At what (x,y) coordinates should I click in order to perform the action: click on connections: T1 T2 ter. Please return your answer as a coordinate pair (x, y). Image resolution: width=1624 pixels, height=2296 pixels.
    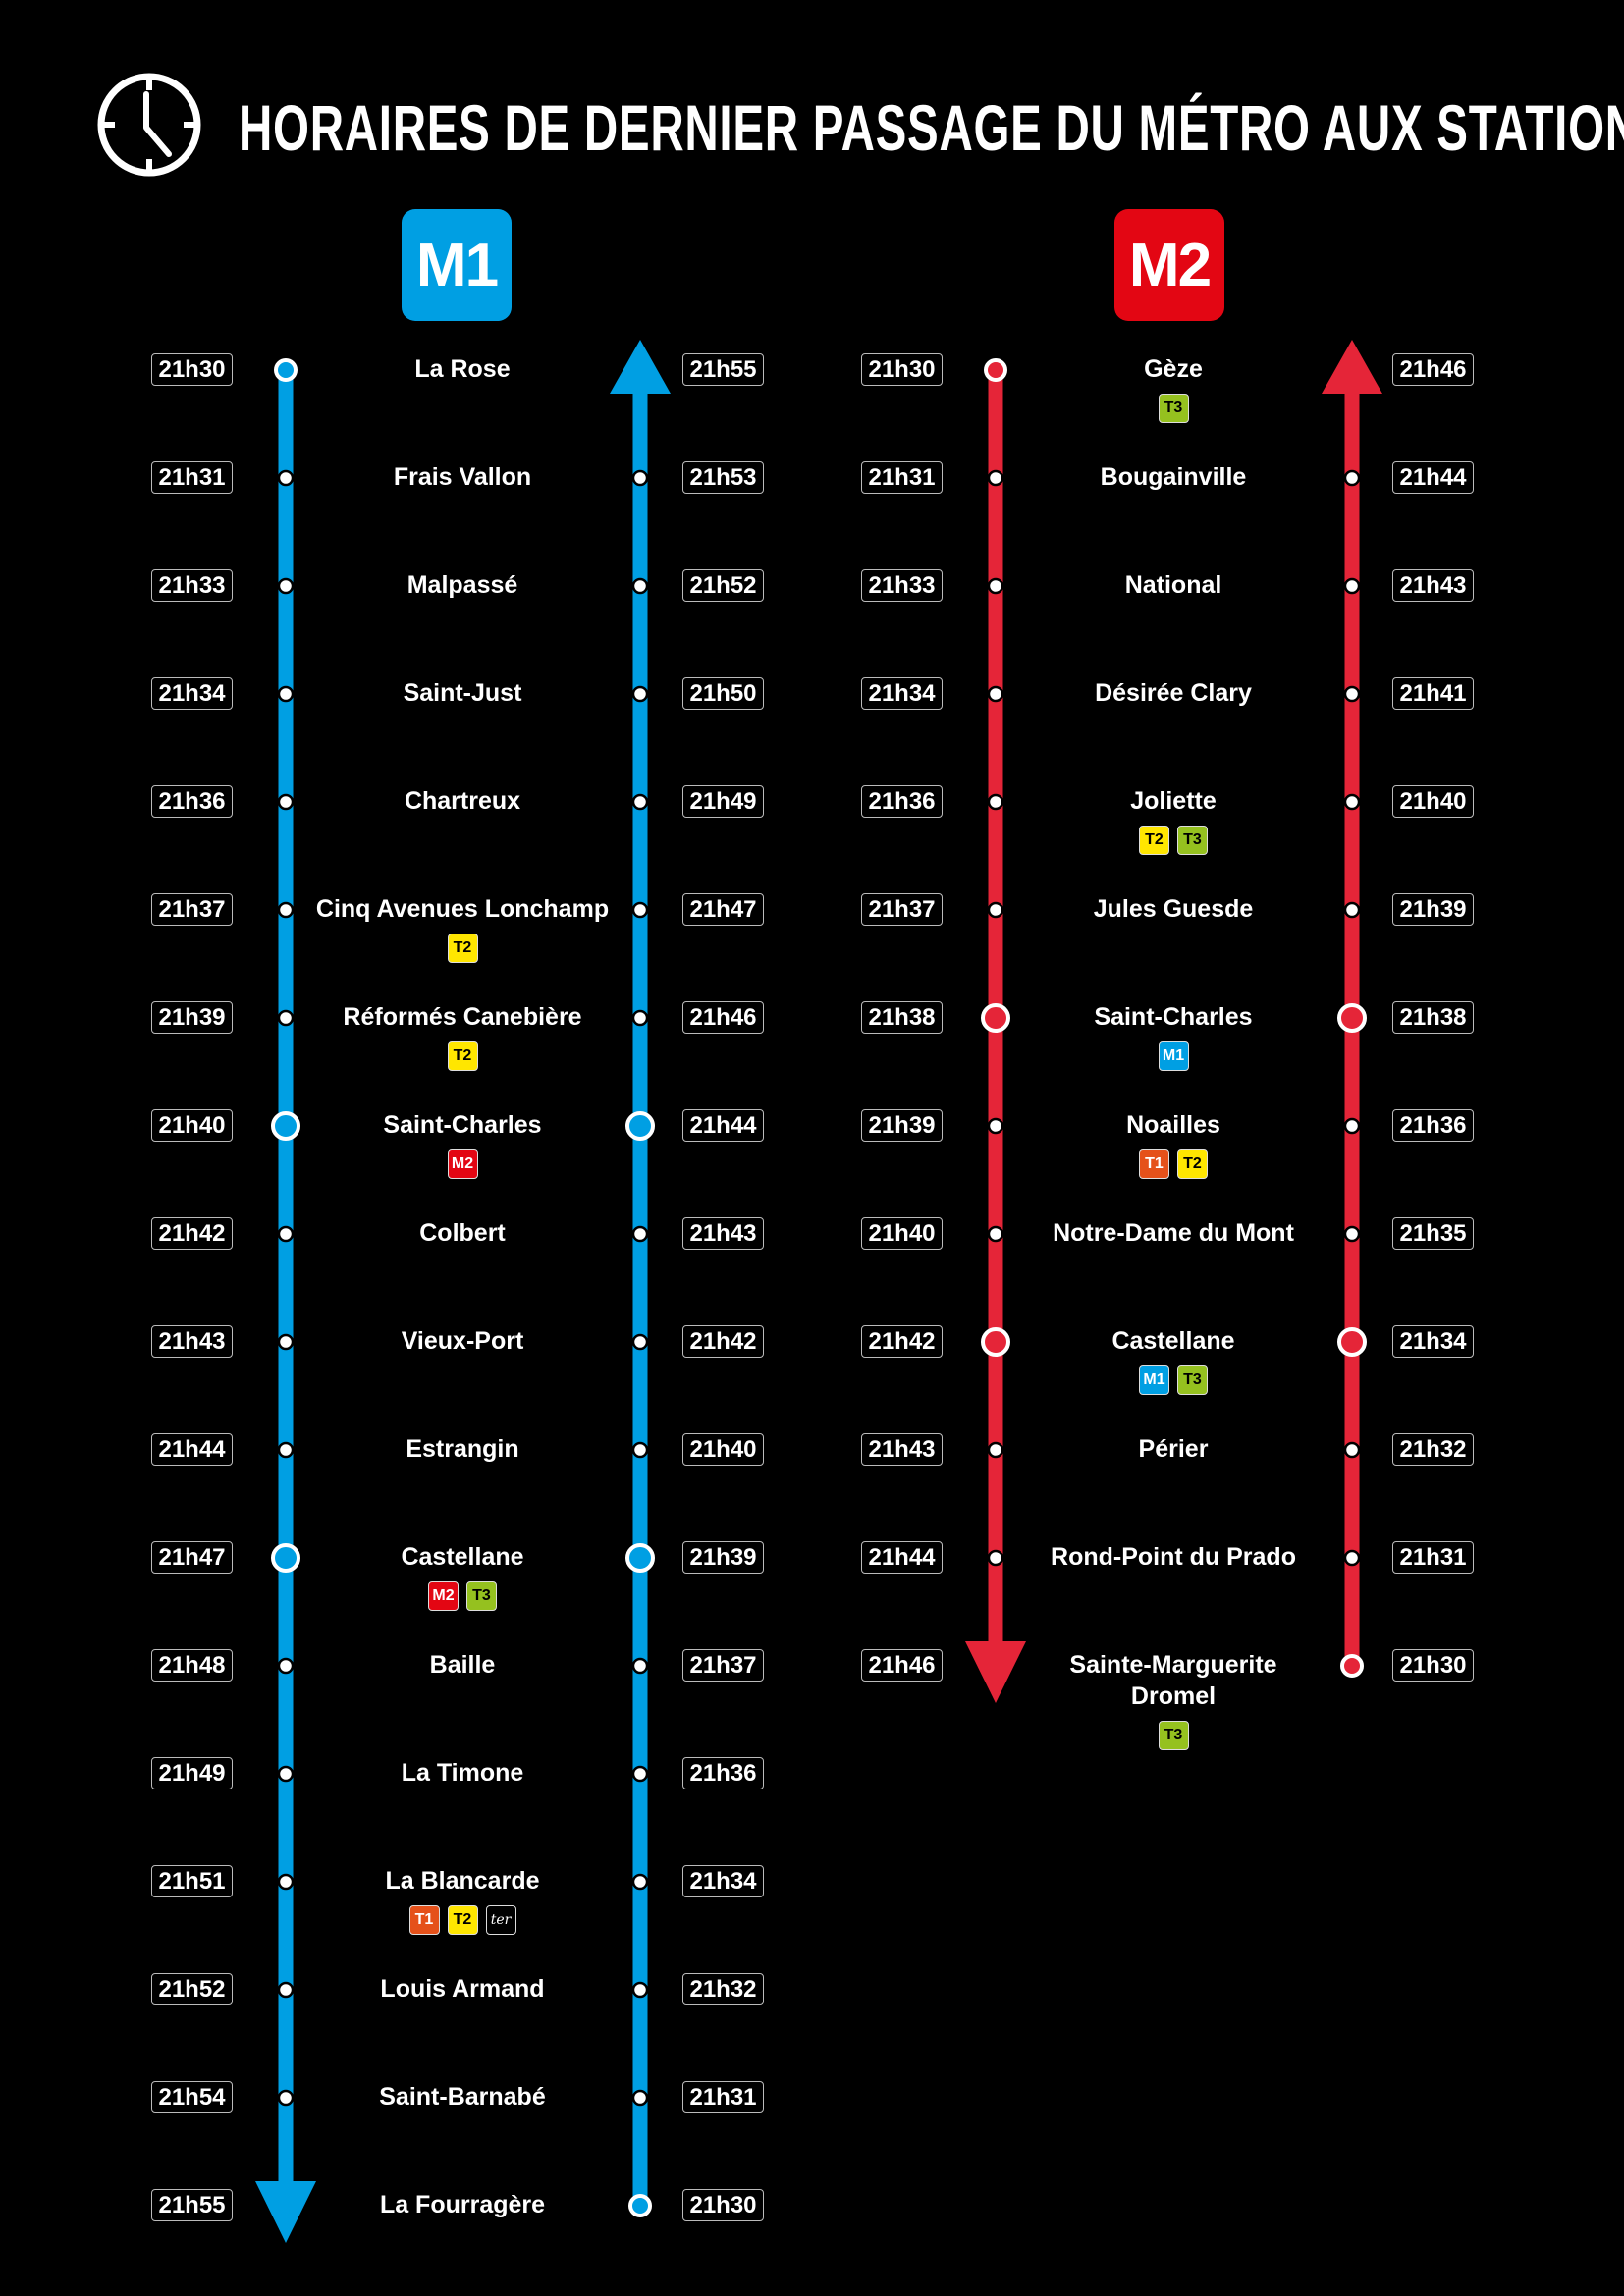
    Looking at the image, I should click on (462, 1920).